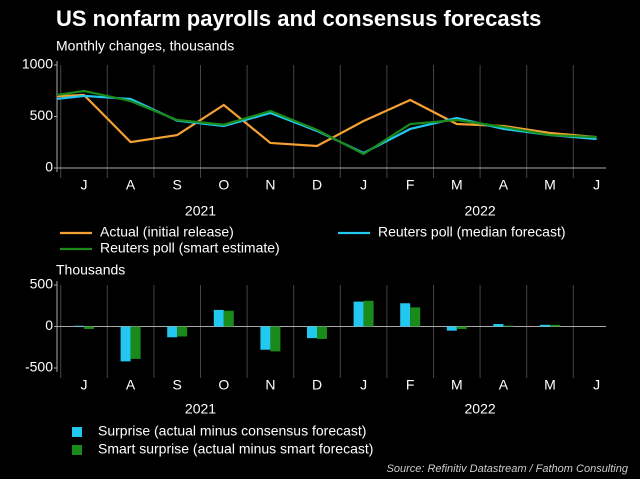 Image resolution: width=640 pixels, height=479 pixels. I want to click on y-tick-label: -500, so click(39, 367).